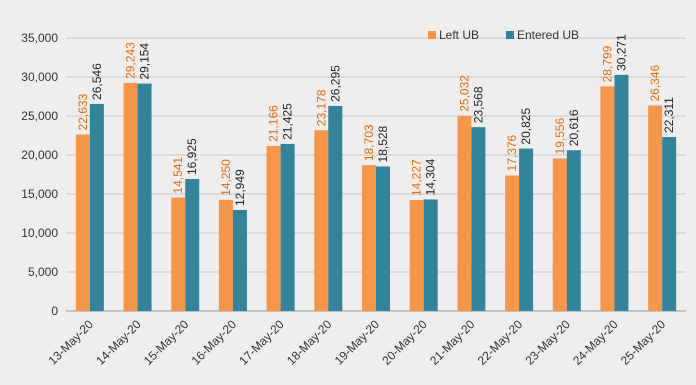  I want to click on x-tick-label: 24-May-20, so click(595, 342).